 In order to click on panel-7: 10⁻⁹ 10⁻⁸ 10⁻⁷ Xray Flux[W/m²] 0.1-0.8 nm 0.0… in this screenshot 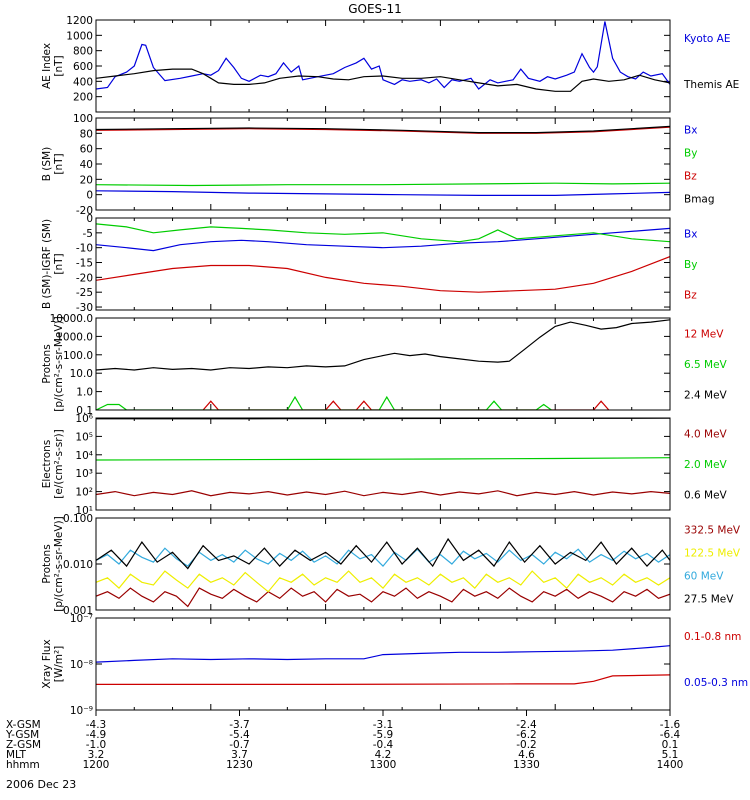, I will do `click(394, 665)`.